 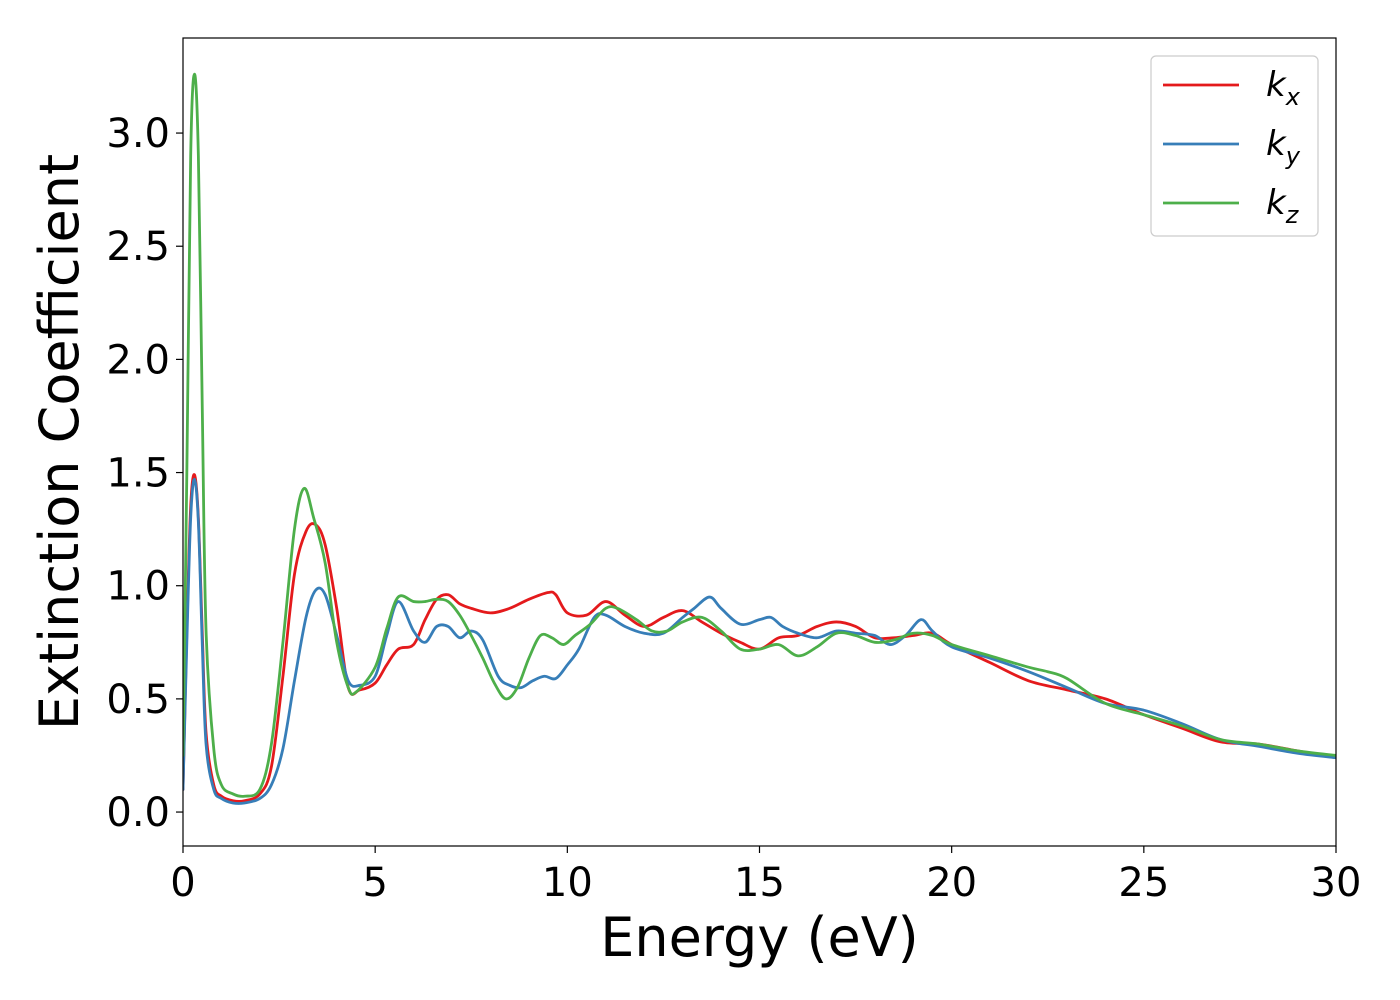 I want to click on y-tick-label: 0.5, so click(x=138, y=700).